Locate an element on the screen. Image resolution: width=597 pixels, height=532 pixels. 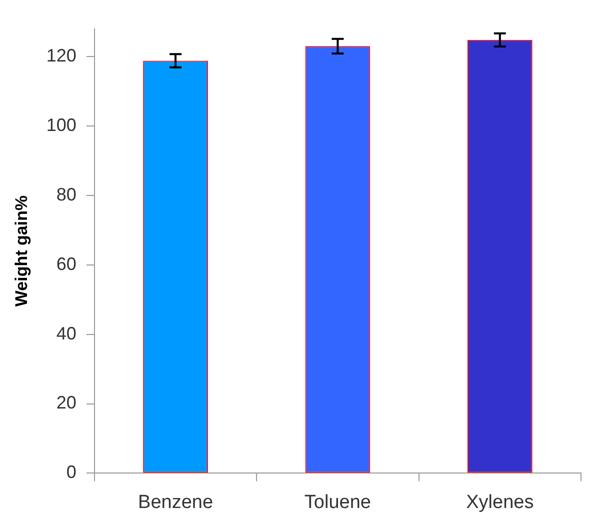
y-tick-label: 0 is located at coordinates (71, 472).